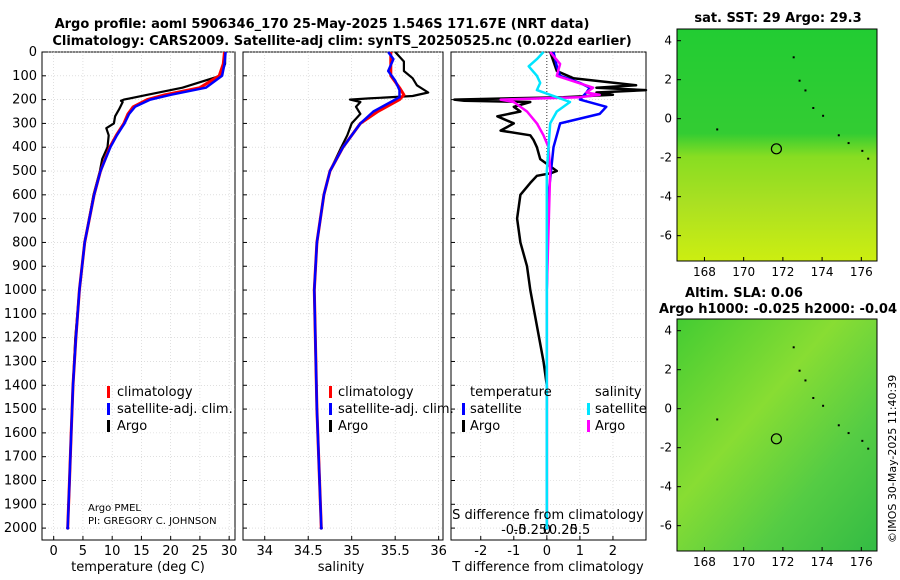 The image size is (900, 580). I want to click on x-tick-label: 30, so click(229, 551).